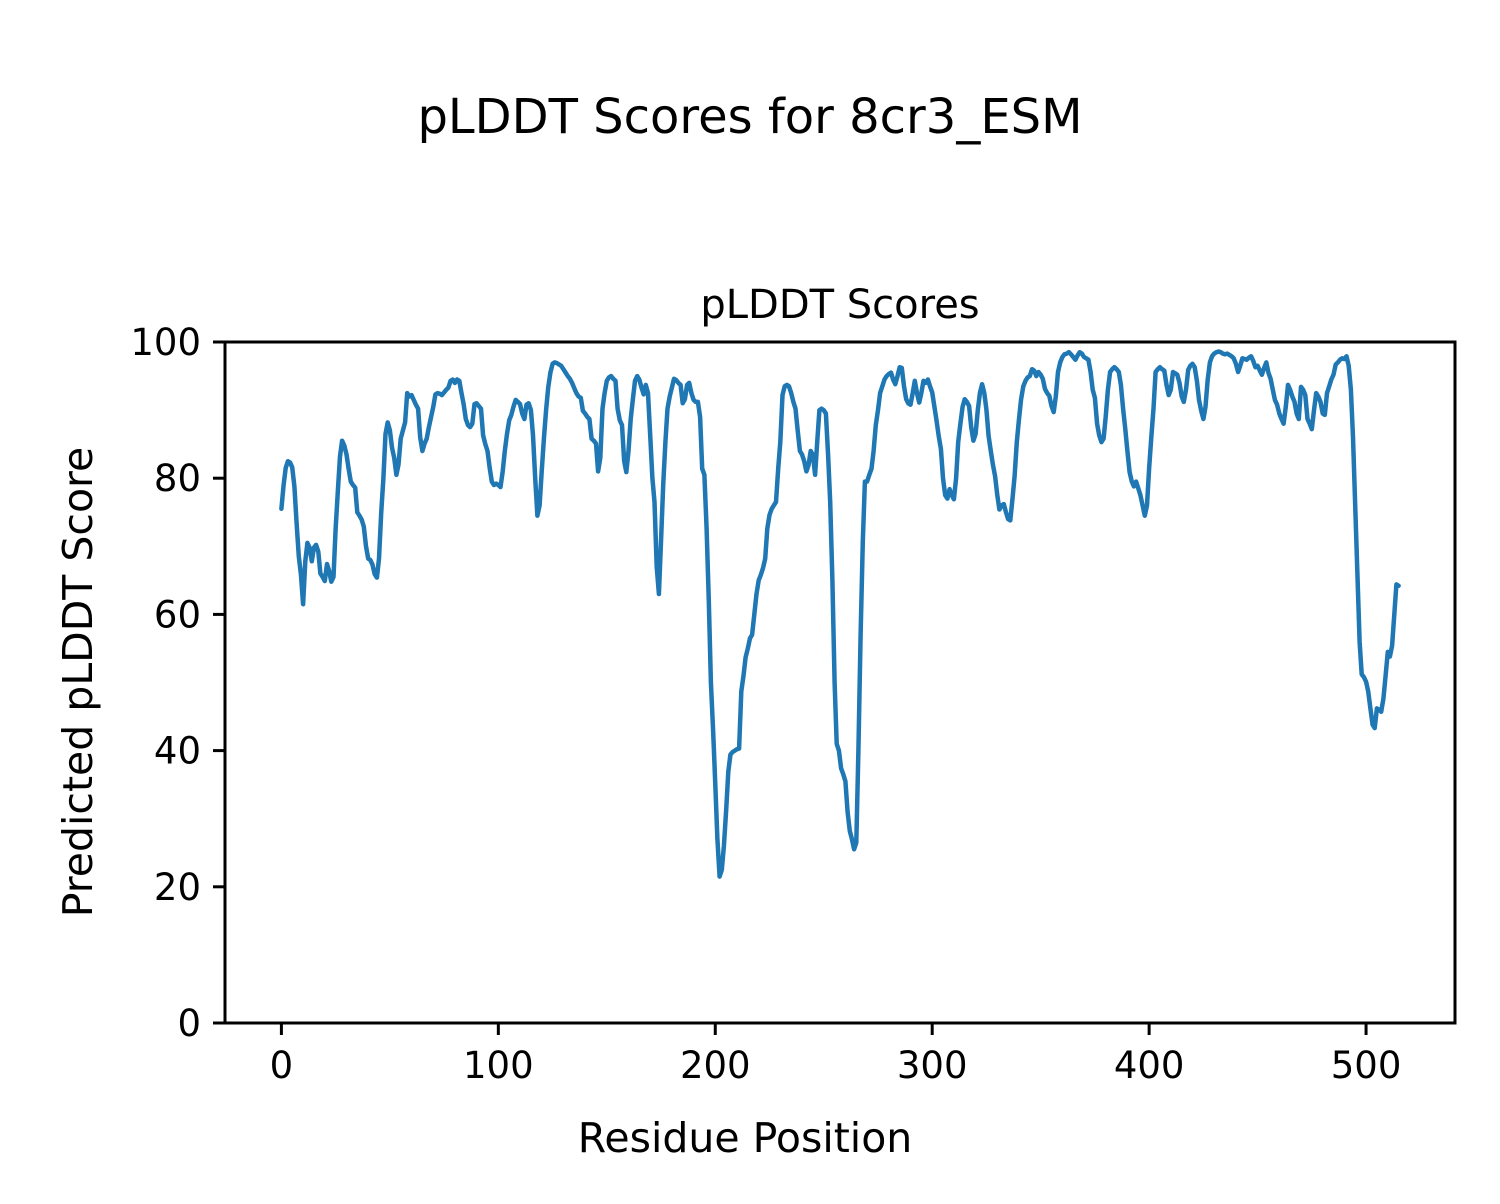  Describe the element at coordinates (932, 1065) in the screenshot. I see `x-tick-label: 300` at that location.